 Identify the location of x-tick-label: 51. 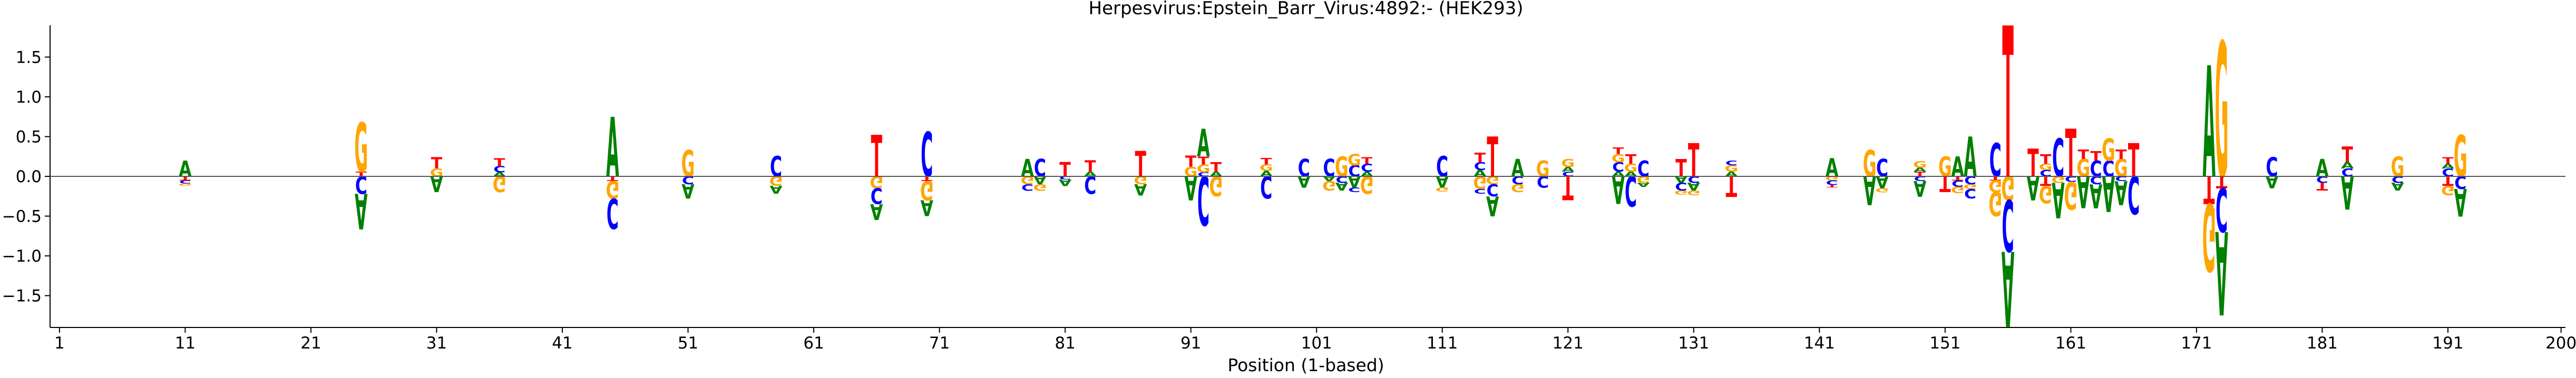
(688, 344).